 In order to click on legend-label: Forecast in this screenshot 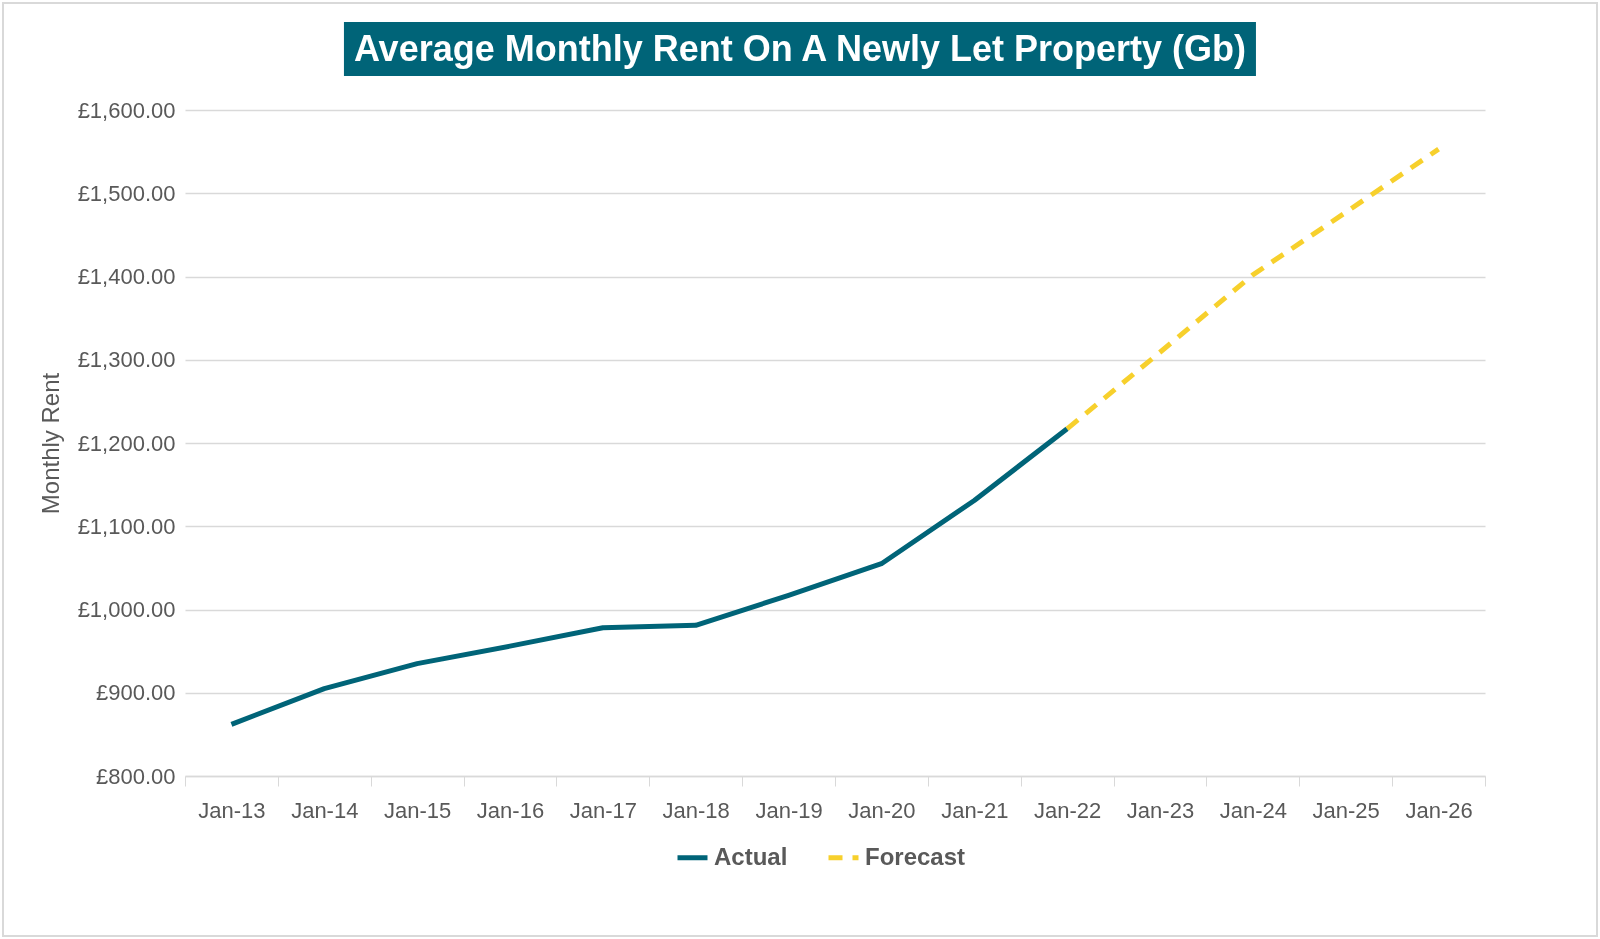, I will do `click(915, 856)`.